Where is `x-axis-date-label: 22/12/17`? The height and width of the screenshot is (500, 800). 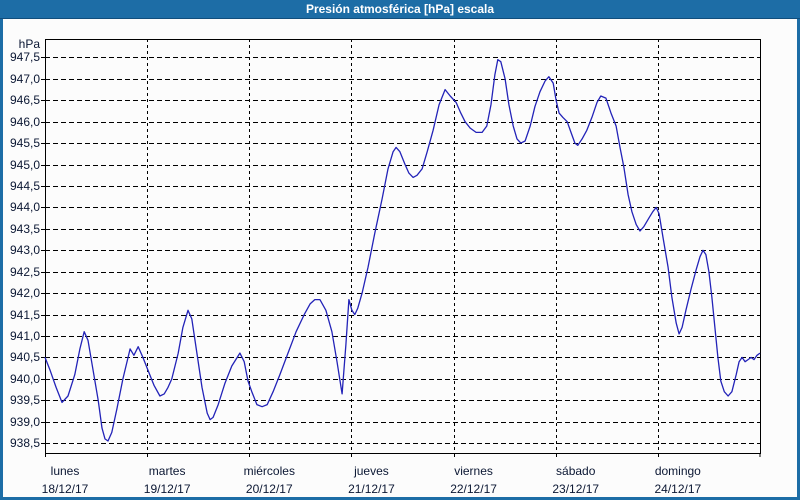
x-axis-date-label: 22/12/17 is located at coordinates (473, 489).